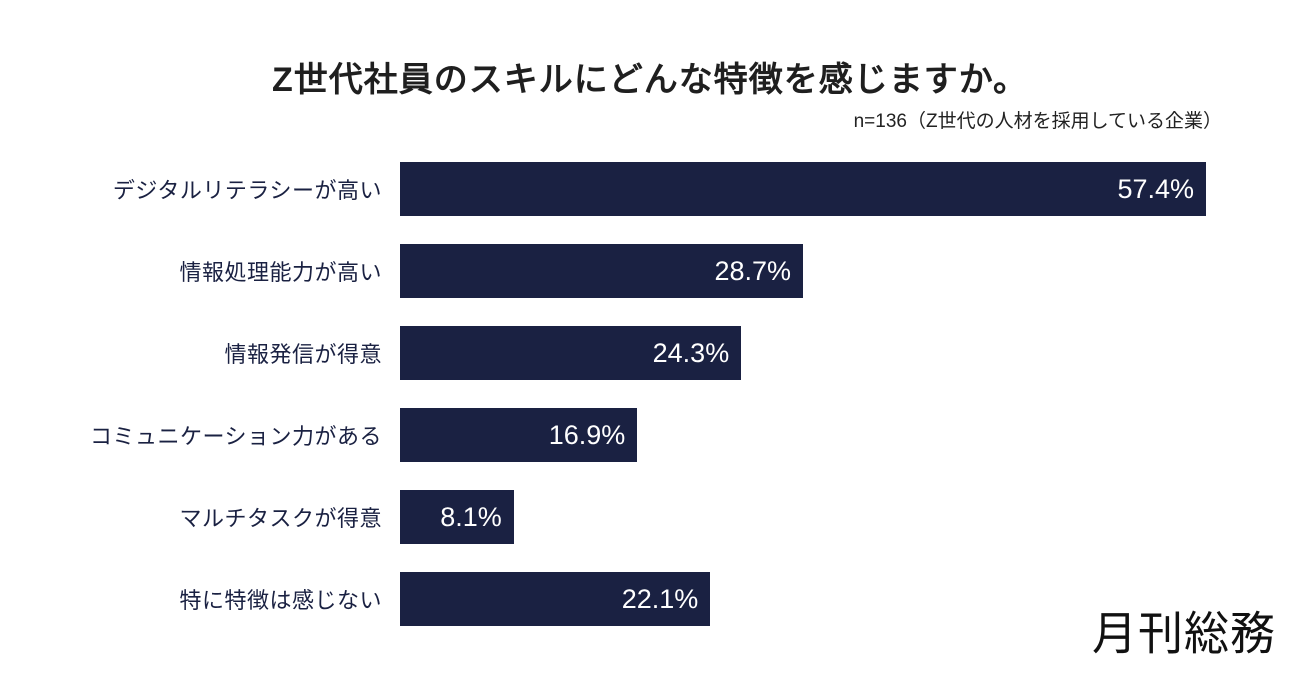 The height and width of the screenshot is (680, 1300). I want to click on value-label: 8.1%, so click(471, 516).